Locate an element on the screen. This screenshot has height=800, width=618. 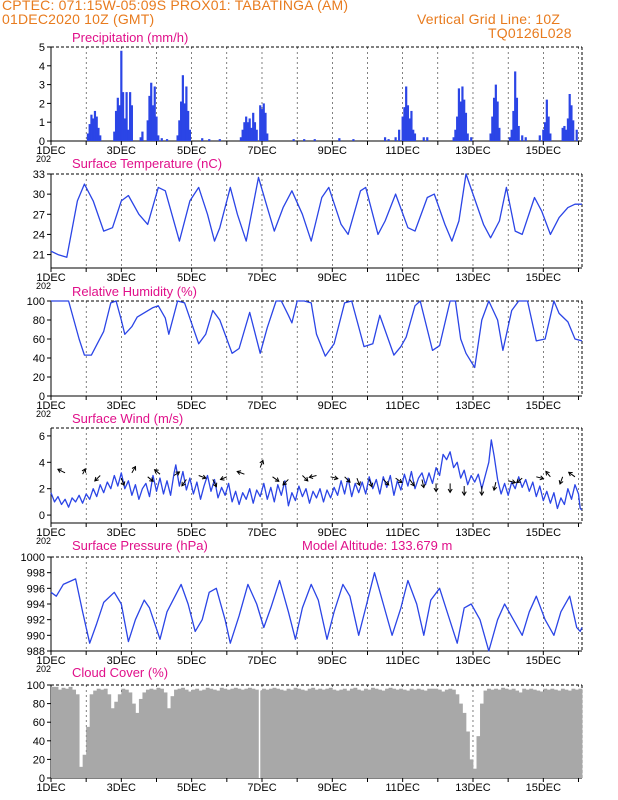
pressure-series-line is located at coordinates (316, 612).